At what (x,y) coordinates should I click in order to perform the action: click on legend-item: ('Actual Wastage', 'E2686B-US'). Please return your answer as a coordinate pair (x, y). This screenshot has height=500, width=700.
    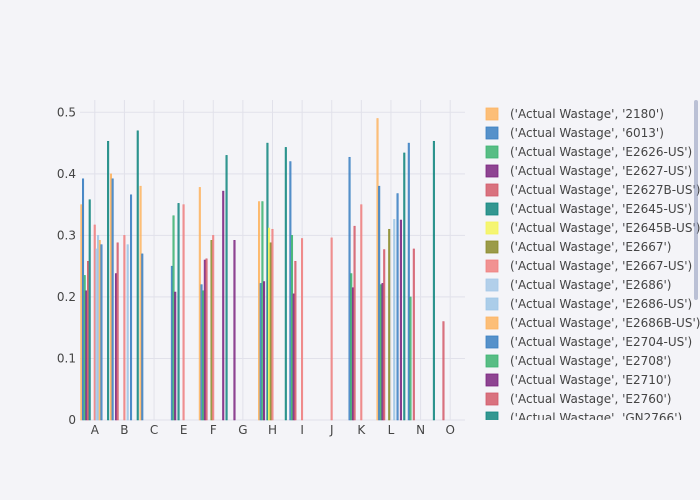
    Looking at the image, I should click on (592, 323).